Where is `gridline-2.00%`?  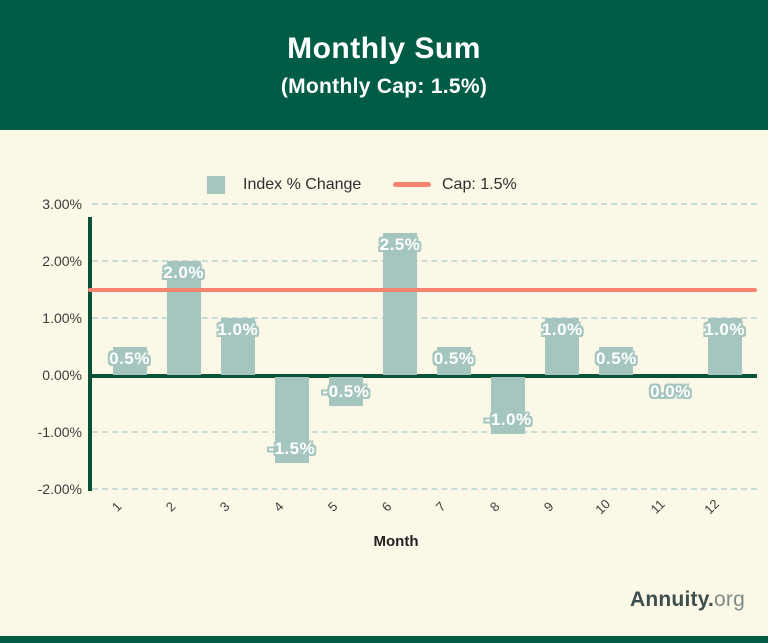 gridline-2.00% is located at coordinates (424, 261).